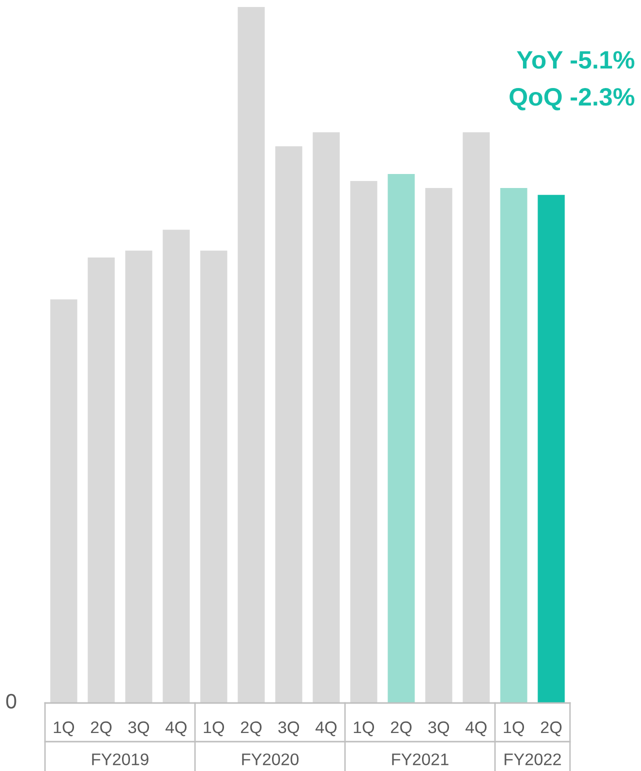  Describe the element at coordinates (420, 759) in the screenshot. I see `text: FY2021` at that location.